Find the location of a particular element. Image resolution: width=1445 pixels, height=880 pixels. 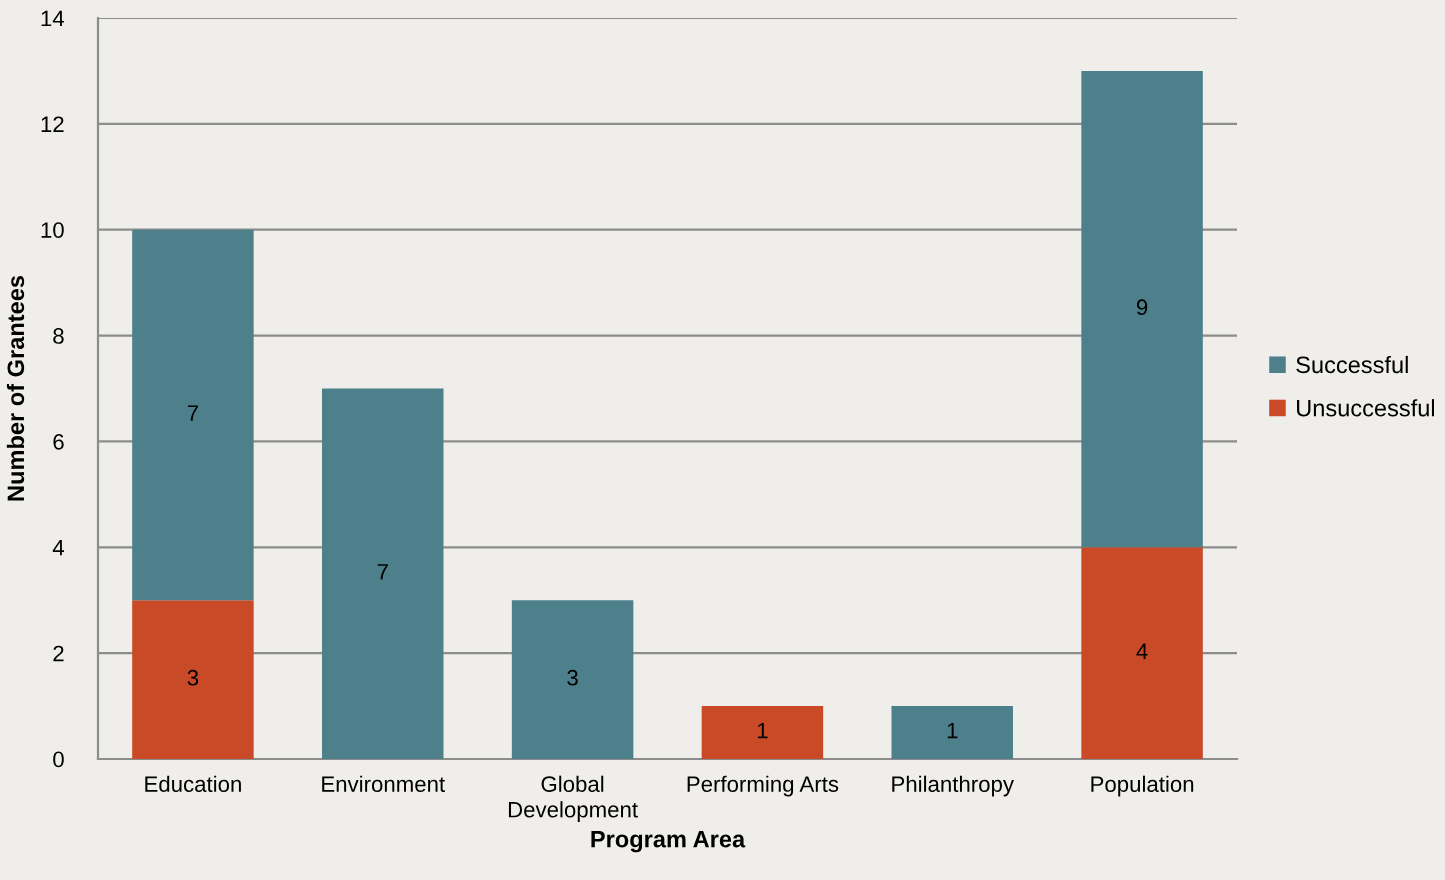

x-tick-label: Performing Arts is located at coordinates (763, 786).